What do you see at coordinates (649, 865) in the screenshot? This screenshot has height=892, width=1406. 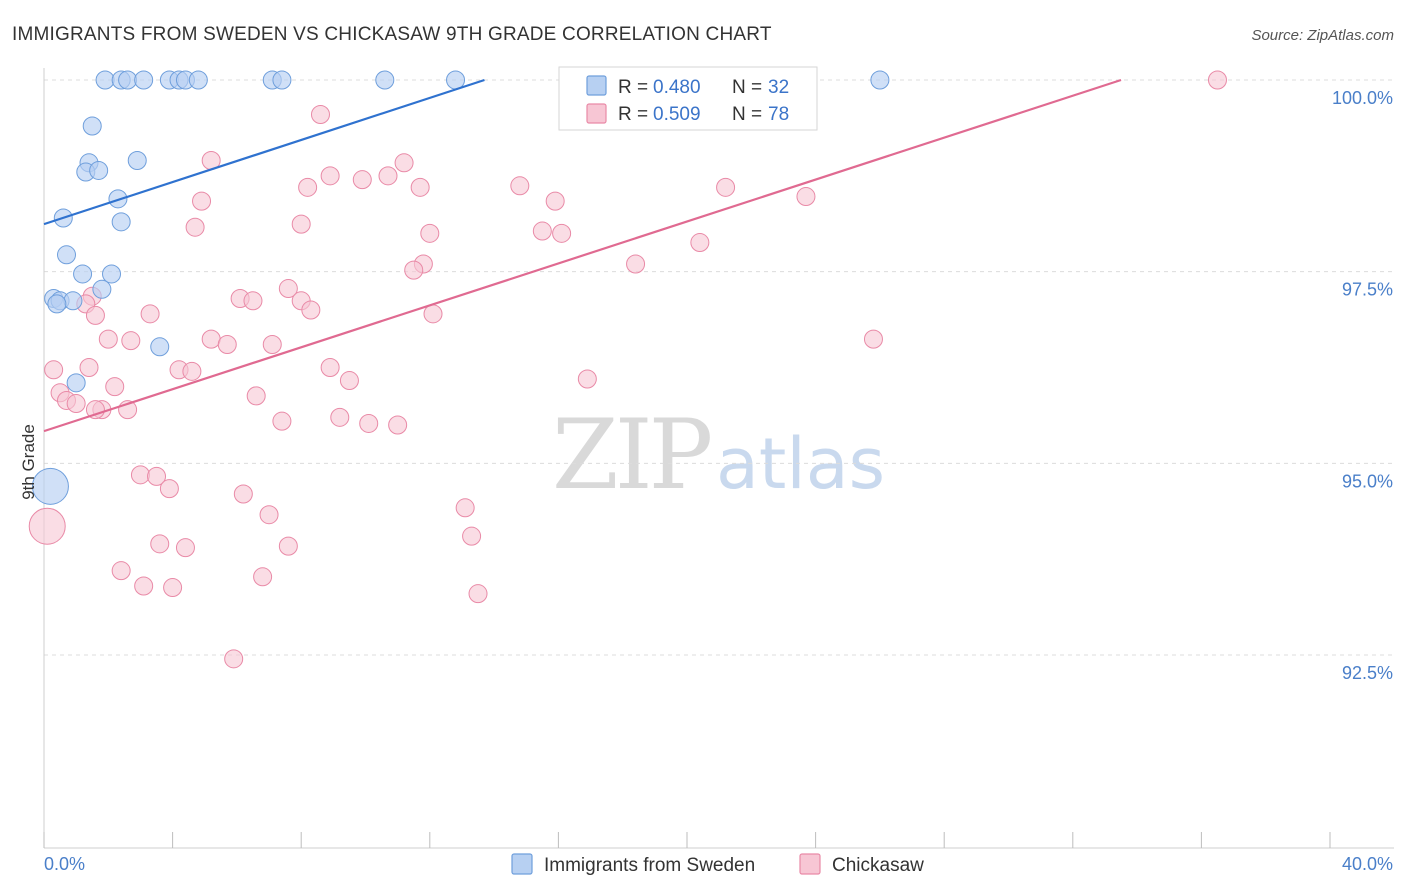 I see `bottom-legend-label-sweden: Immigrants from Sweden` at bounding box center [649, 865].